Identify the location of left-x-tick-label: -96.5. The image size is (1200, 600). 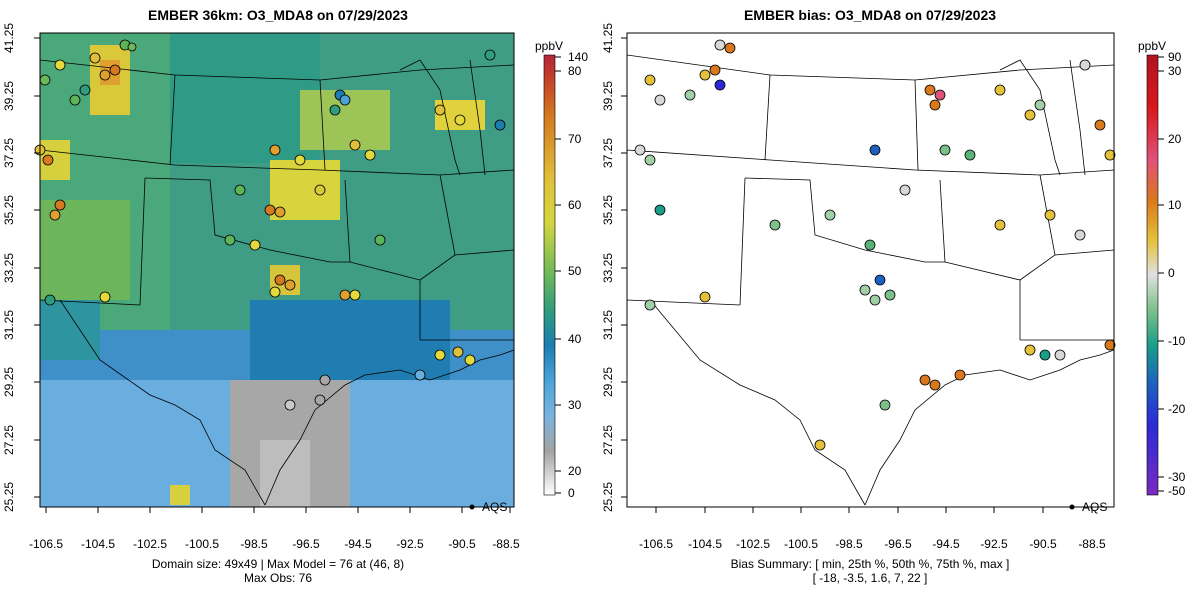
(306, 544).